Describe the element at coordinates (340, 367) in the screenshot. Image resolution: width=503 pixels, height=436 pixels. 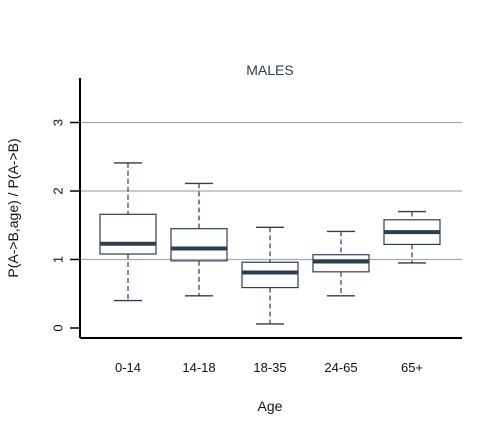
I see `x-tick-label-24-65: 24-65` at that location.